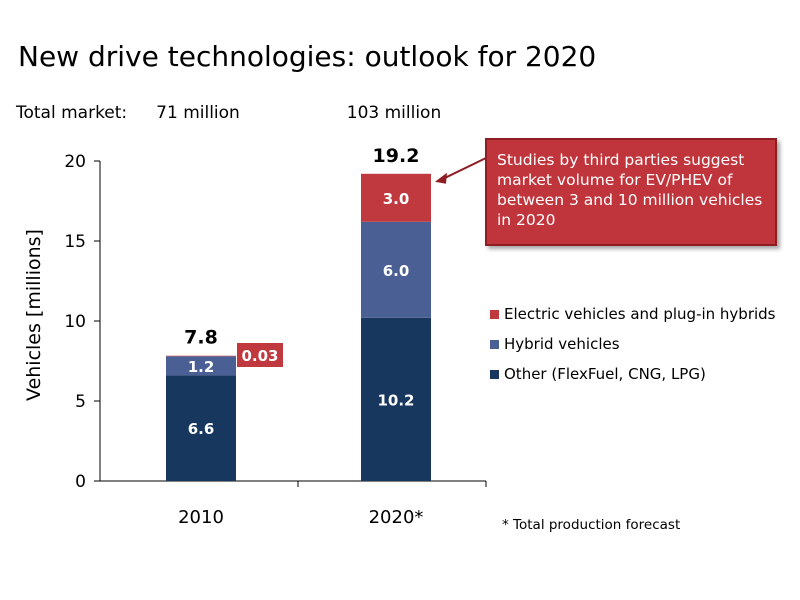  I want to click on segment-label-other-0: 6.6, so click(201, 429).